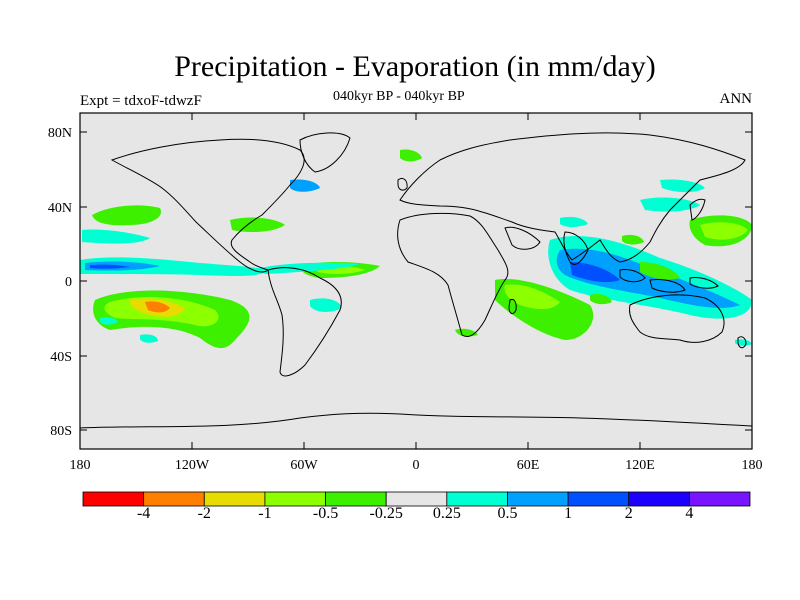 This screenshot has width=800, height=600. What do you see at coordinates (528, 465) in the screenshot?
I see `lon-tick-label: 60E` at bounding box center [528, 465].